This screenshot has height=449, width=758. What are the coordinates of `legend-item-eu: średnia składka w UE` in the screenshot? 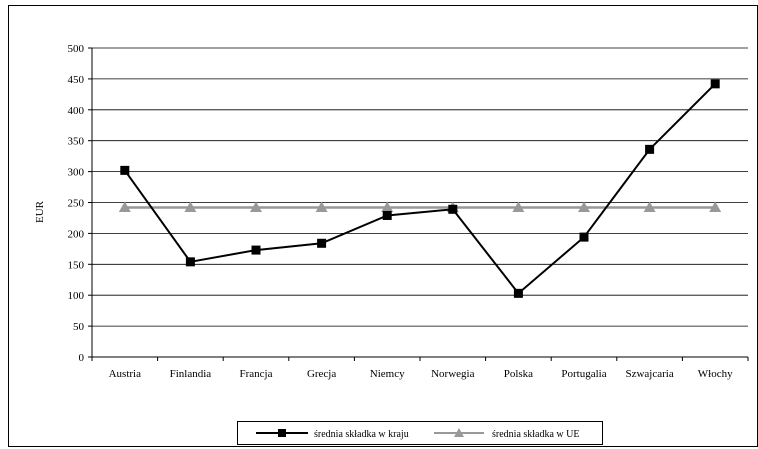 It's located at (506, 434).